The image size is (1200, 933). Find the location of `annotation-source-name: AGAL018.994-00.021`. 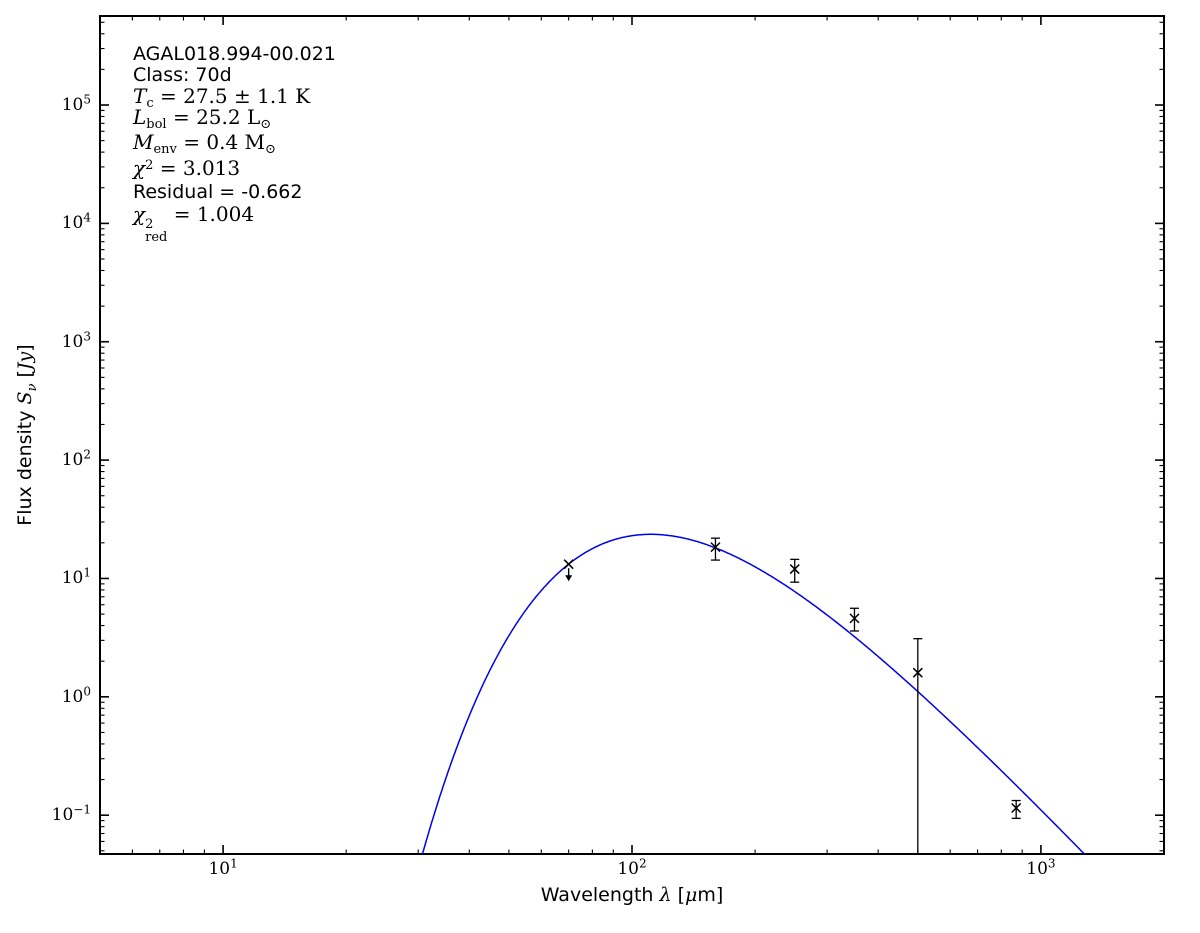

annotation-source-name: AGAL018.994-00.021 is located at coordinates (234, 54).